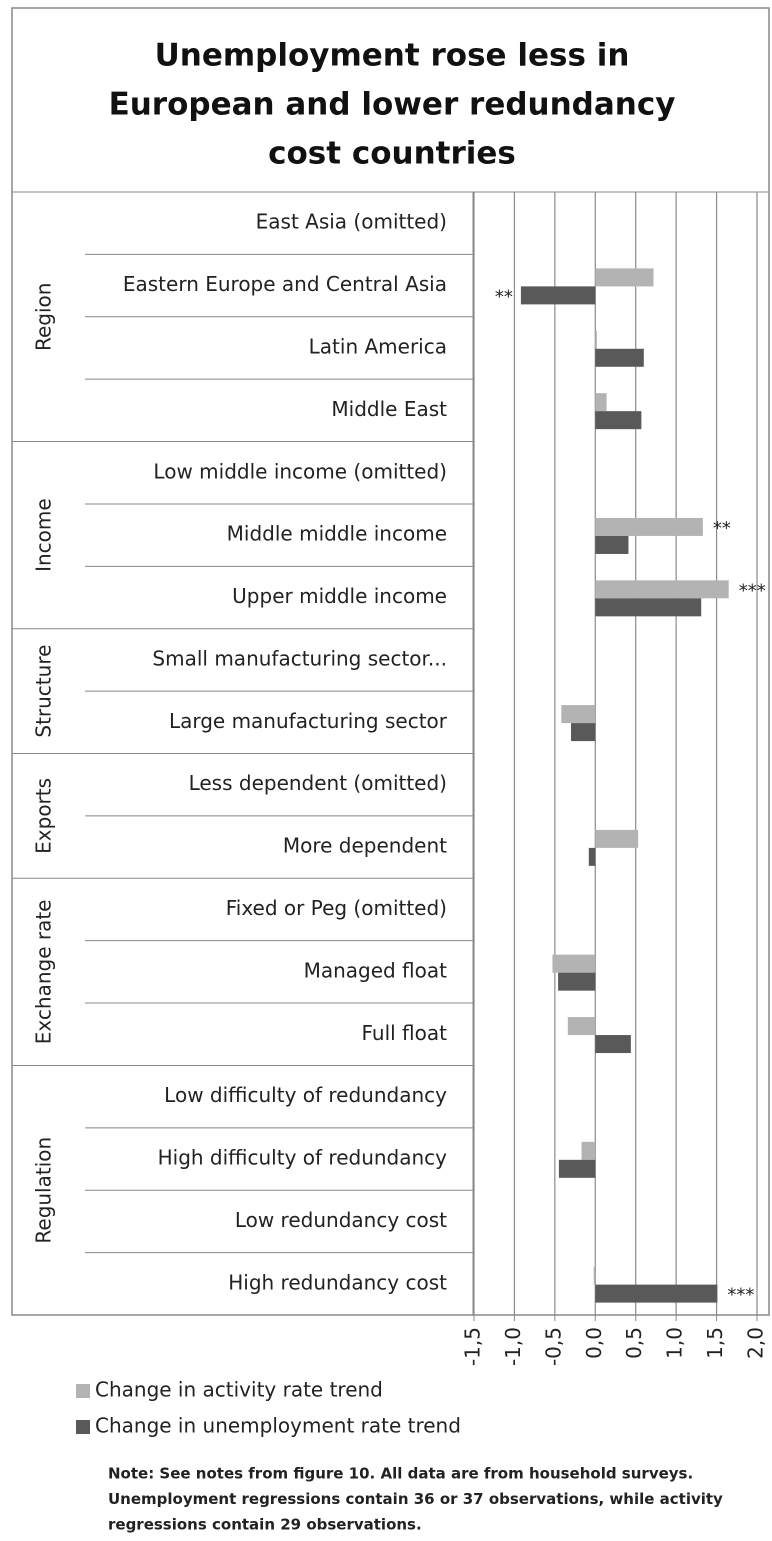 The width and height of the screenshot is (772, 1541). I want to click on legend-label: Change in activity rate trend, so click(239, 1390).